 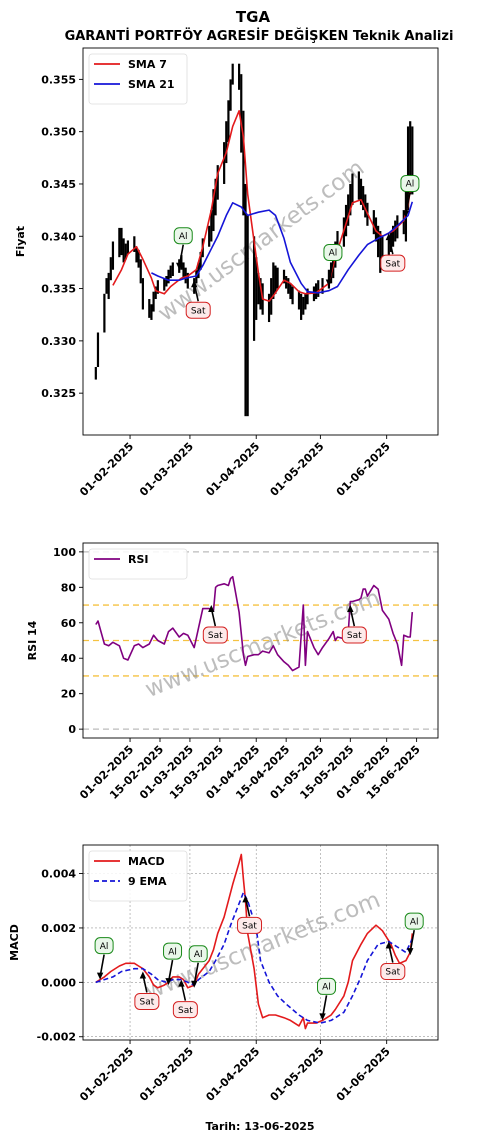 I want to click on macd-legend-box, so click(x=138, y=876).